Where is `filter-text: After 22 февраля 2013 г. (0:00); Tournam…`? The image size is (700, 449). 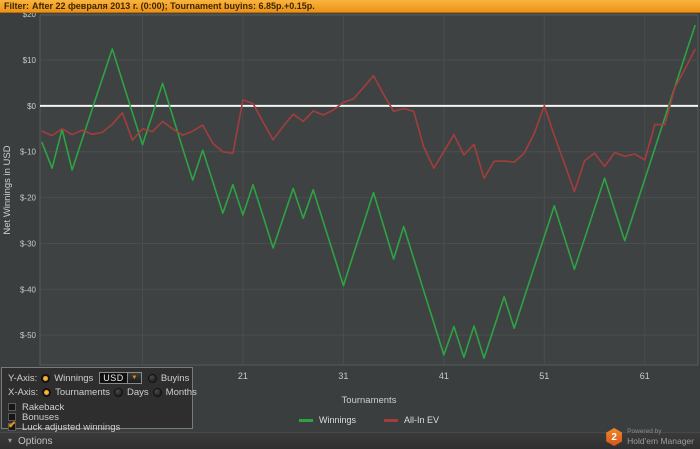 filter-text: After 22 февраля 2013 г. (0:00); Tournam… is located at coordinates (173, 6).